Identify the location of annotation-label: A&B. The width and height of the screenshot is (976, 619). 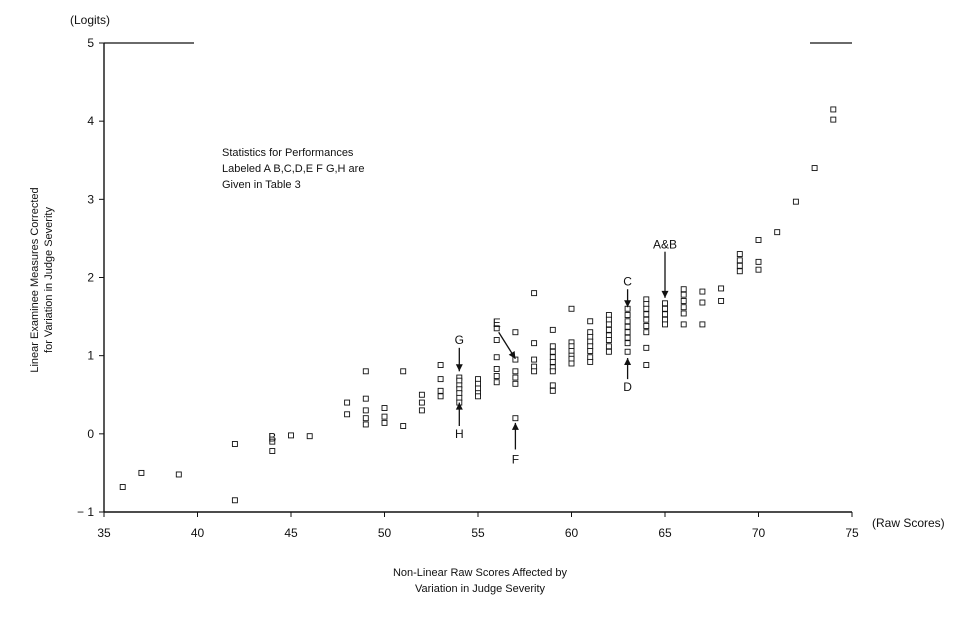
(665, 245).